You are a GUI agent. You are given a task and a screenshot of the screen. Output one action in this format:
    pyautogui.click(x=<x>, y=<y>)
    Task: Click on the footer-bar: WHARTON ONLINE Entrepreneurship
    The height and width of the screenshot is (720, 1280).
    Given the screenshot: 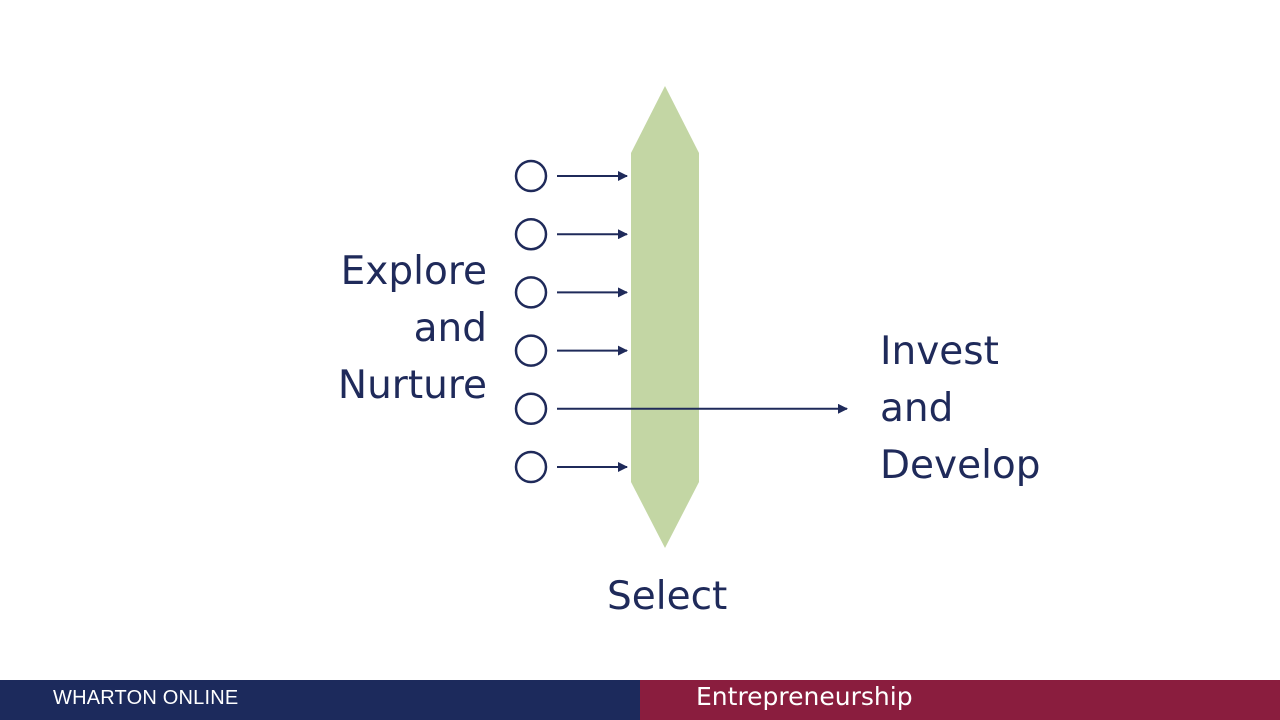 What is the action you would take?
    pyautogui.click(x=640, y=700)
    